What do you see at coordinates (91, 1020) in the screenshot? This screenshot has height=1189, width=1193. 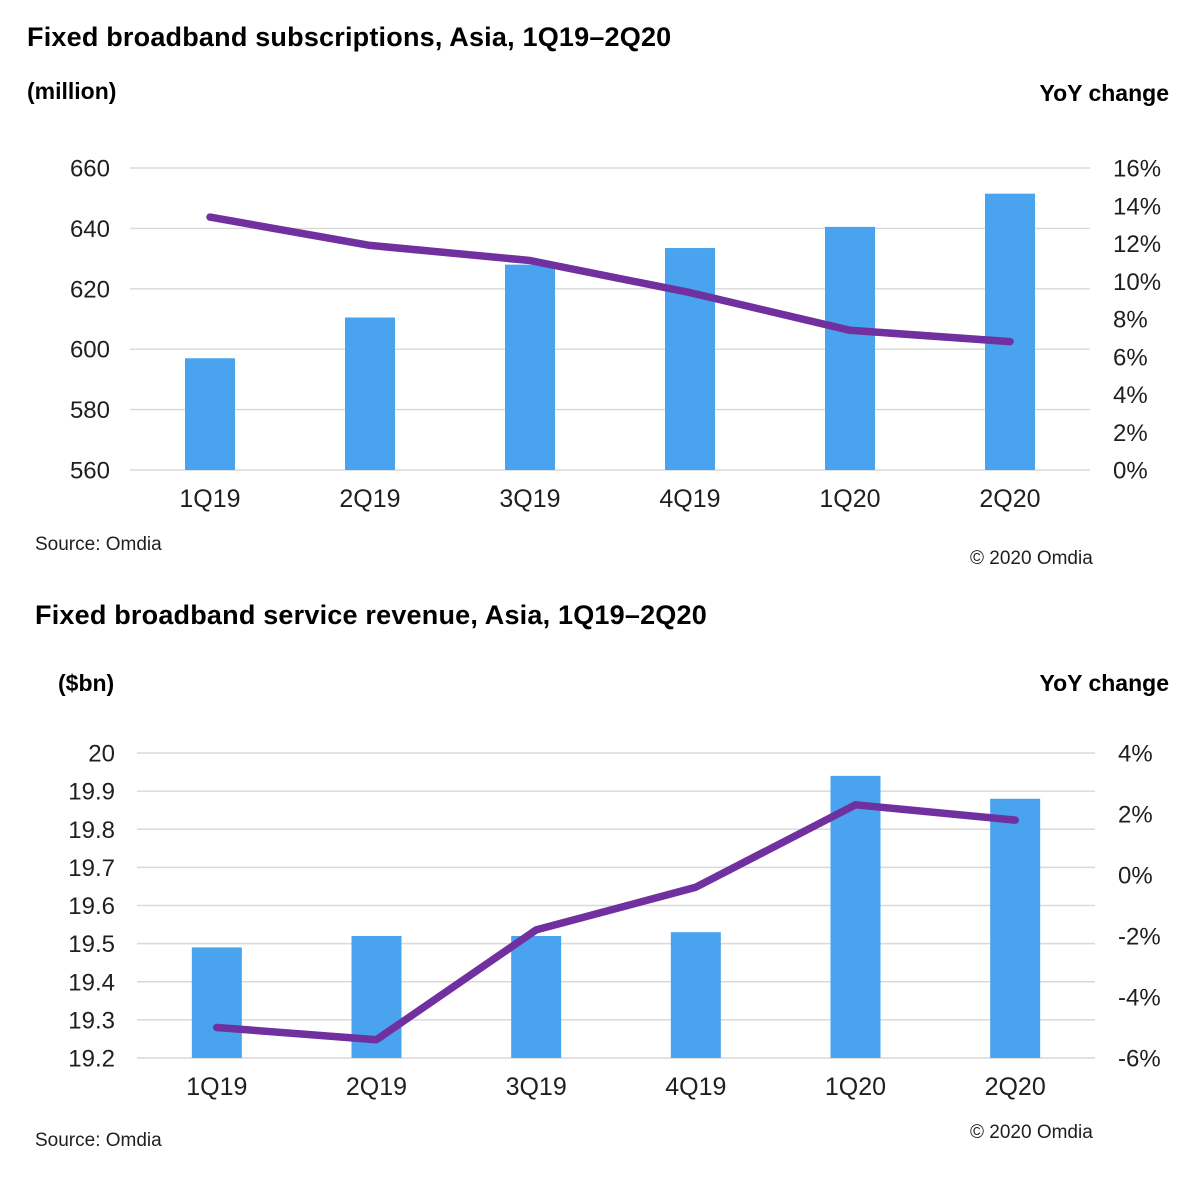 I see `left-axis-tick-label: 19.3` at bounding box center [91, 1020].